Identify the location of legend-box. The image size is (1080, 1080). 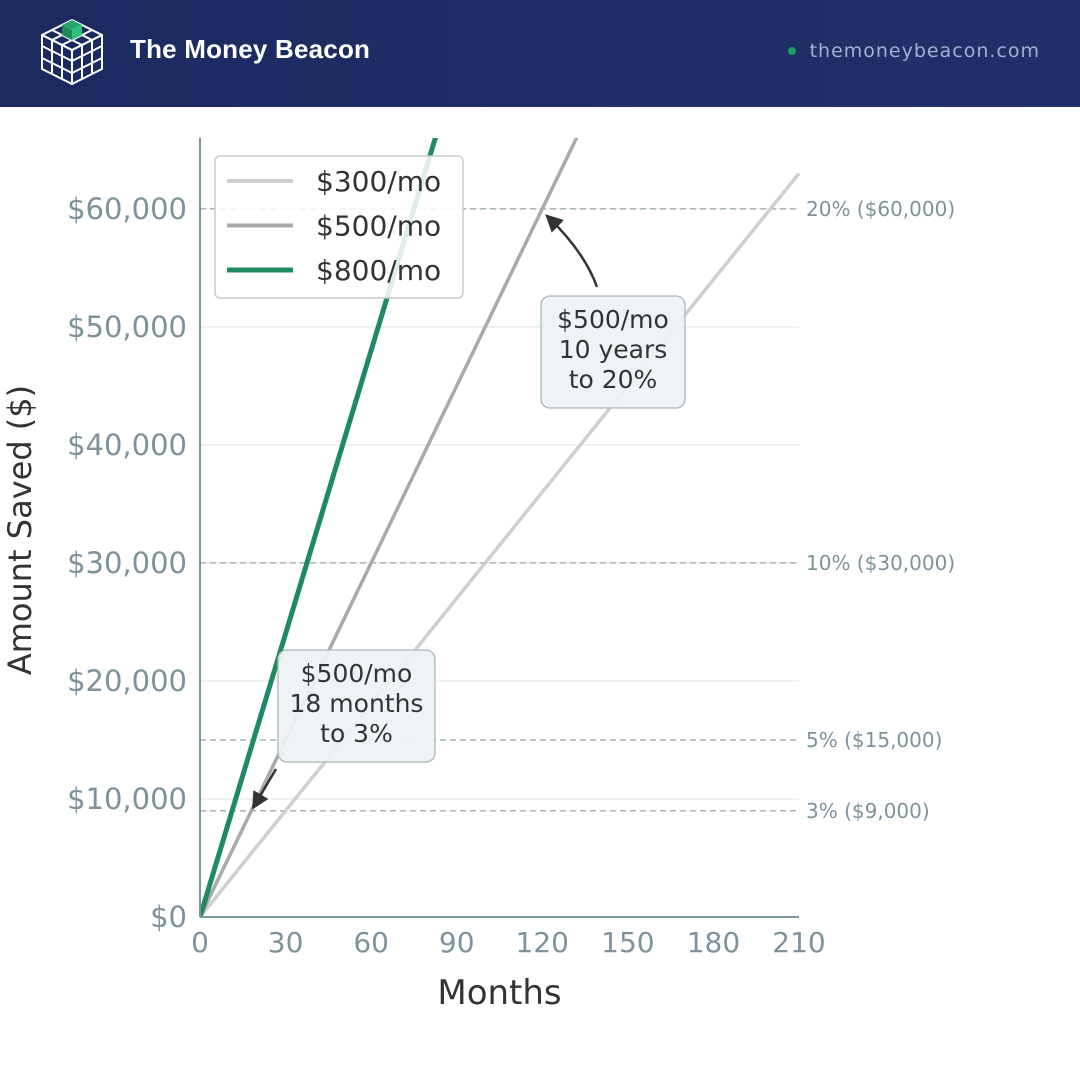
(339, 227).